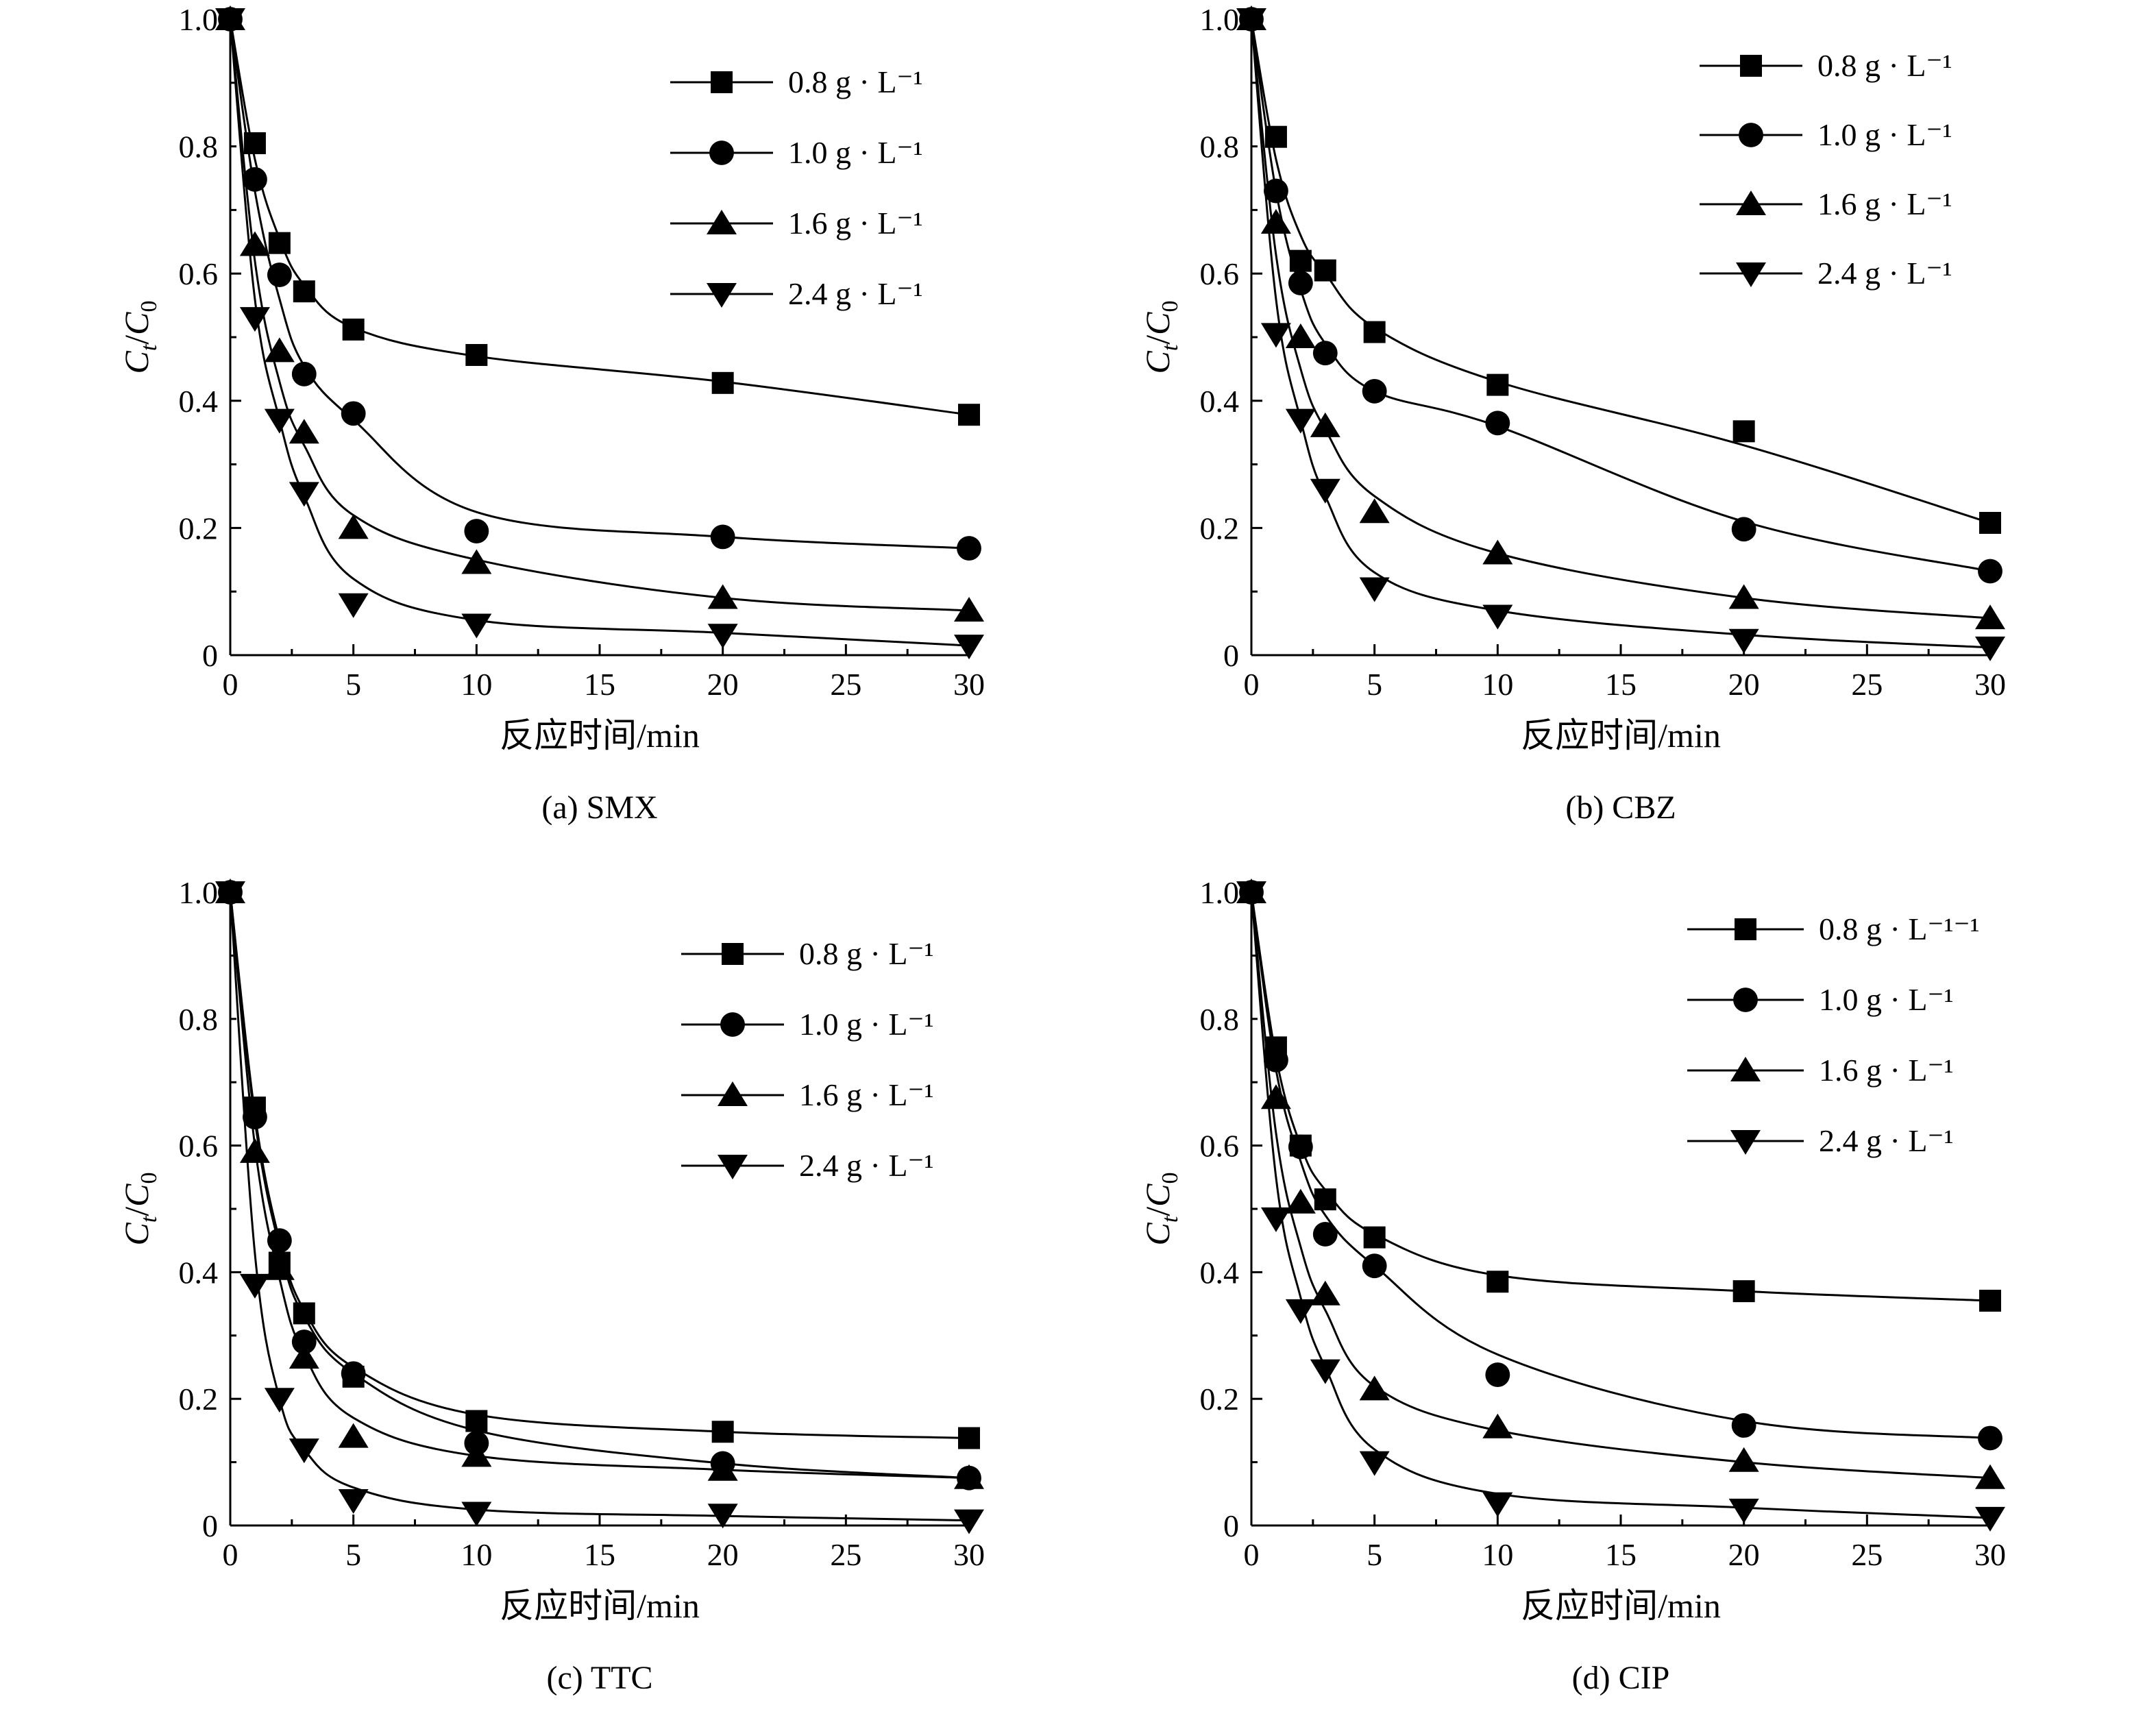 This screenshot has height=1716, width=2156. I want to click on legend-item: 1.6 g · L⁻¹, so click(1820, 1070).